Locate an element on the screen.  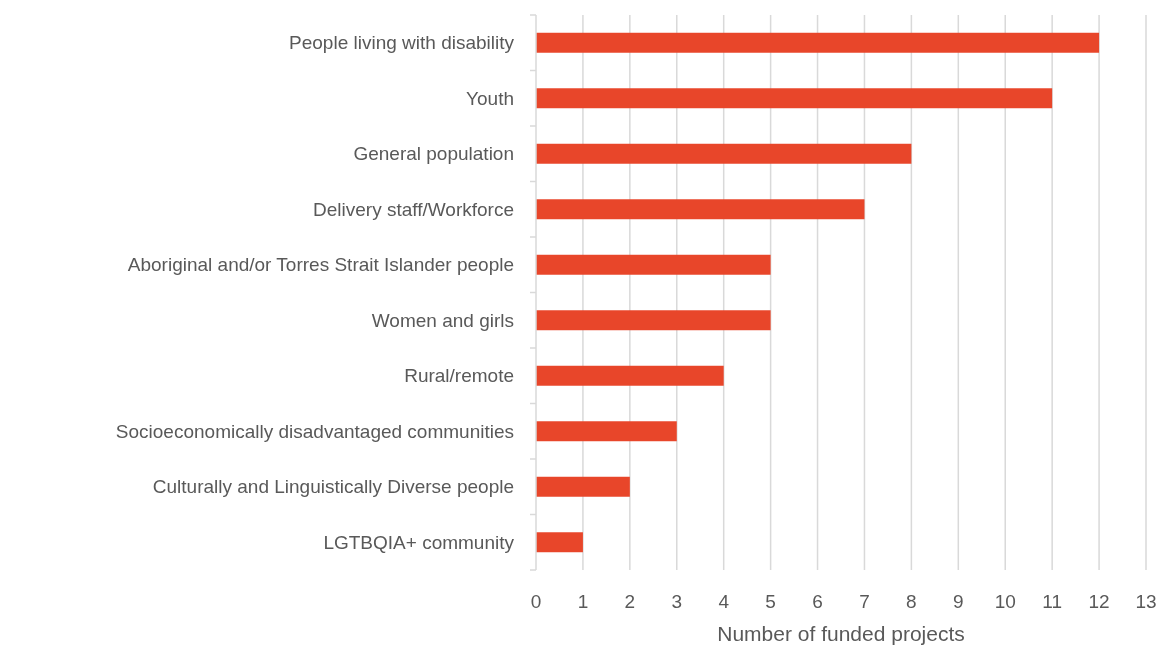
x-tick-label: 11 is located at coordinates (1052, 601).